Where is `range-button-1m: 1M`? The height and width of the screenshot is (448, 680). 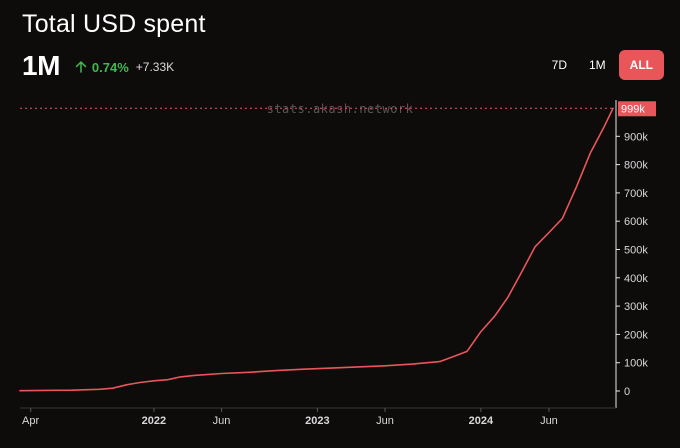 range-button-1m: 1M is located at coordinates (597, 65).